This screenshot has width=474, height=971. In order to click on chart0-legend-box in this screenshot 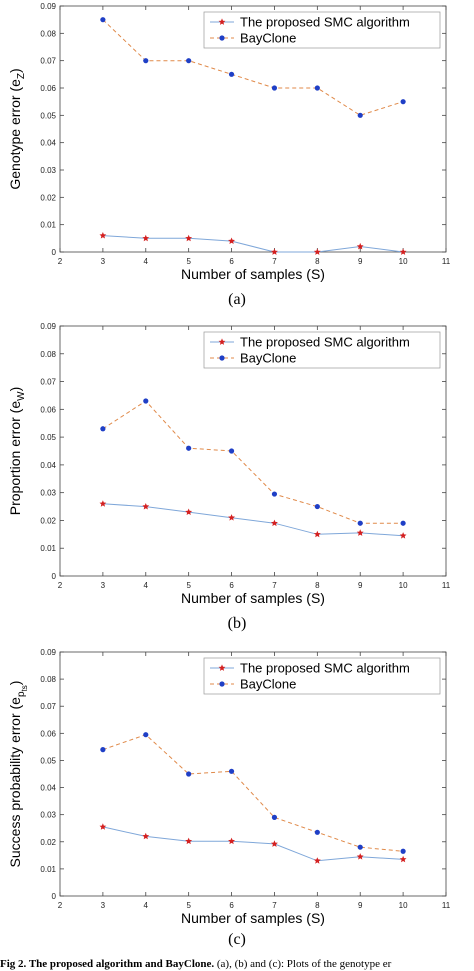, I will do `click(322, 30)`.